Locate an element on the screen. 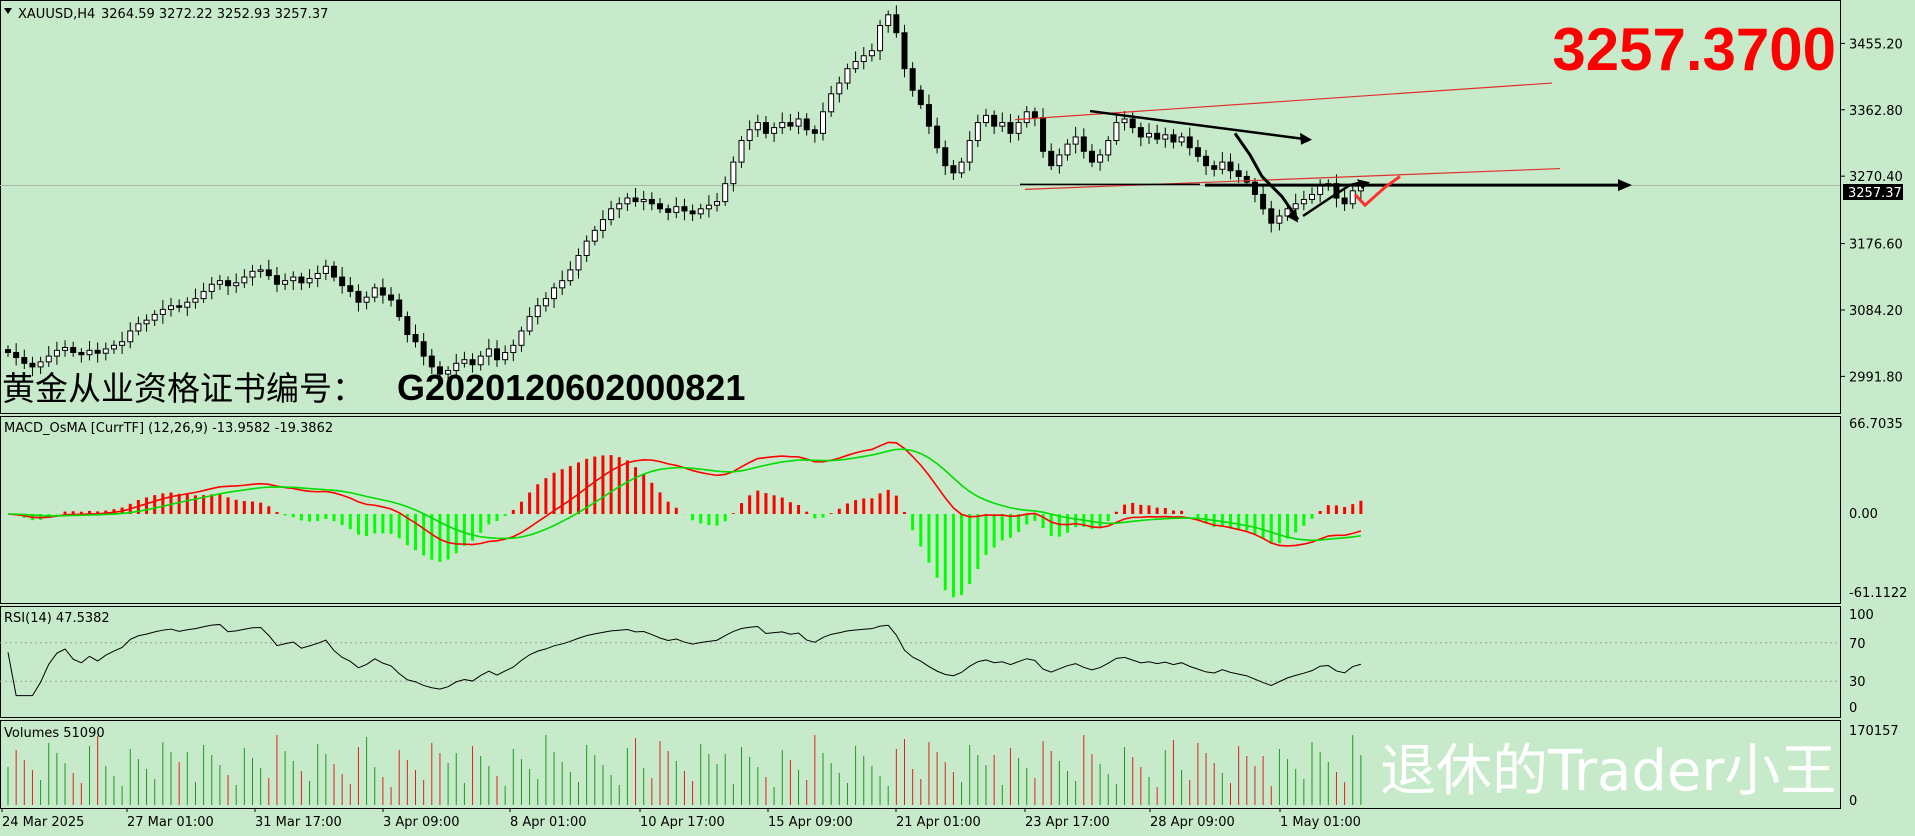 This screenshot has width=1915, height=836. drawn-objects-group is located at coordinates (1323, 152).